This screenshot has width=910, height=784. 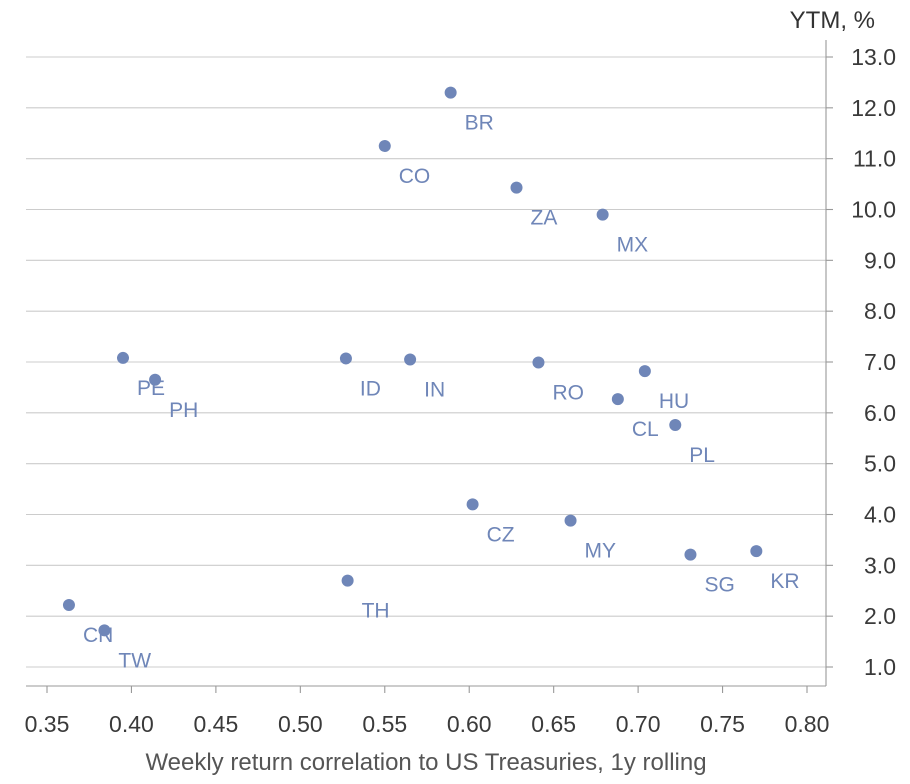 I want to click on point-label-za: ZA, so click(x=544, y=218).